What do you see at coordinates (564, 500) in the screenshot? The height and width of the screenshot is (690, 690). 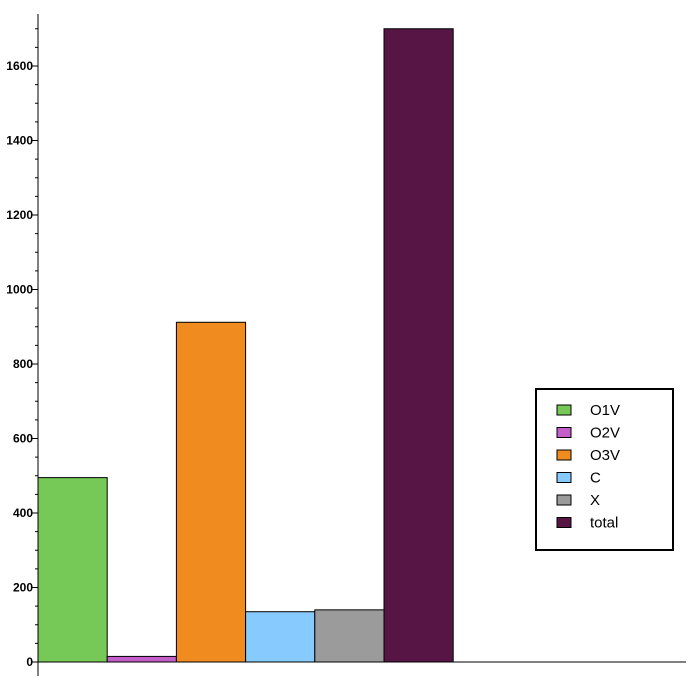 I see `legend-swatch-x` at bounding box center [564, 500].